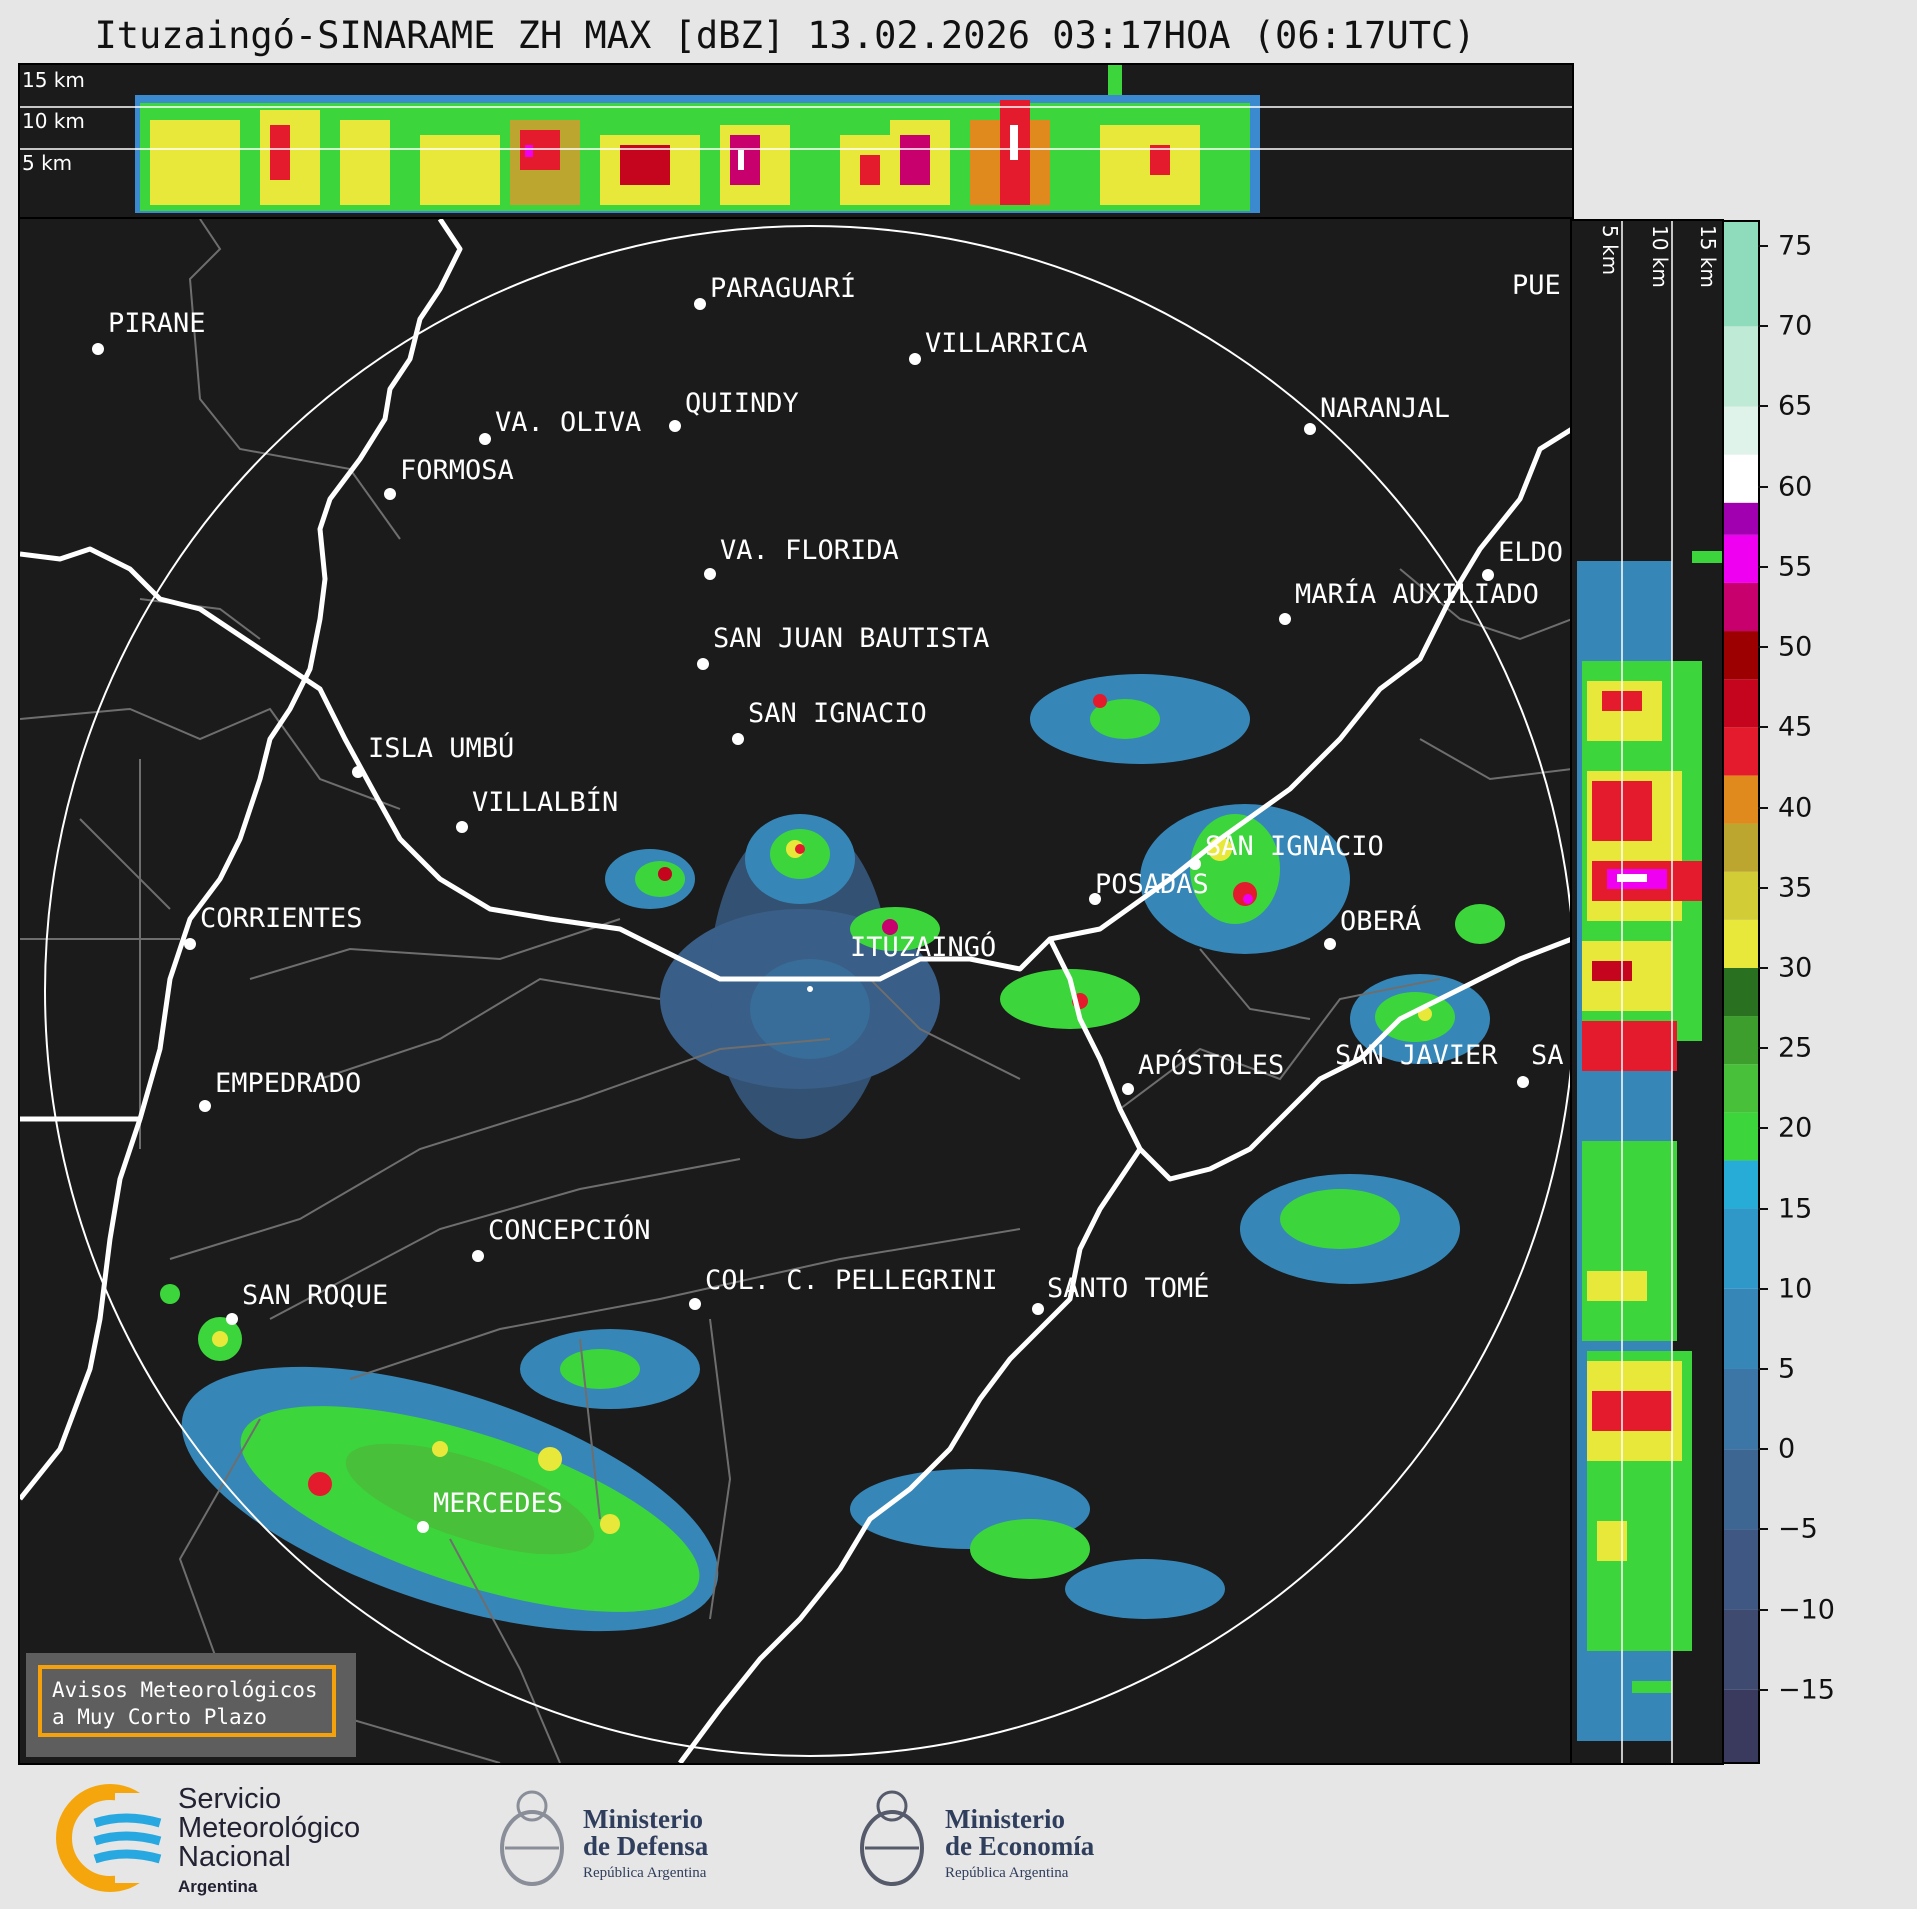 The image size is (1917, 1909). What do you see at coordinates (851, 638) in the screenshot?
I see `svg-text: SAN JUAN BAUTISTA` at bounding box center [851, 638].